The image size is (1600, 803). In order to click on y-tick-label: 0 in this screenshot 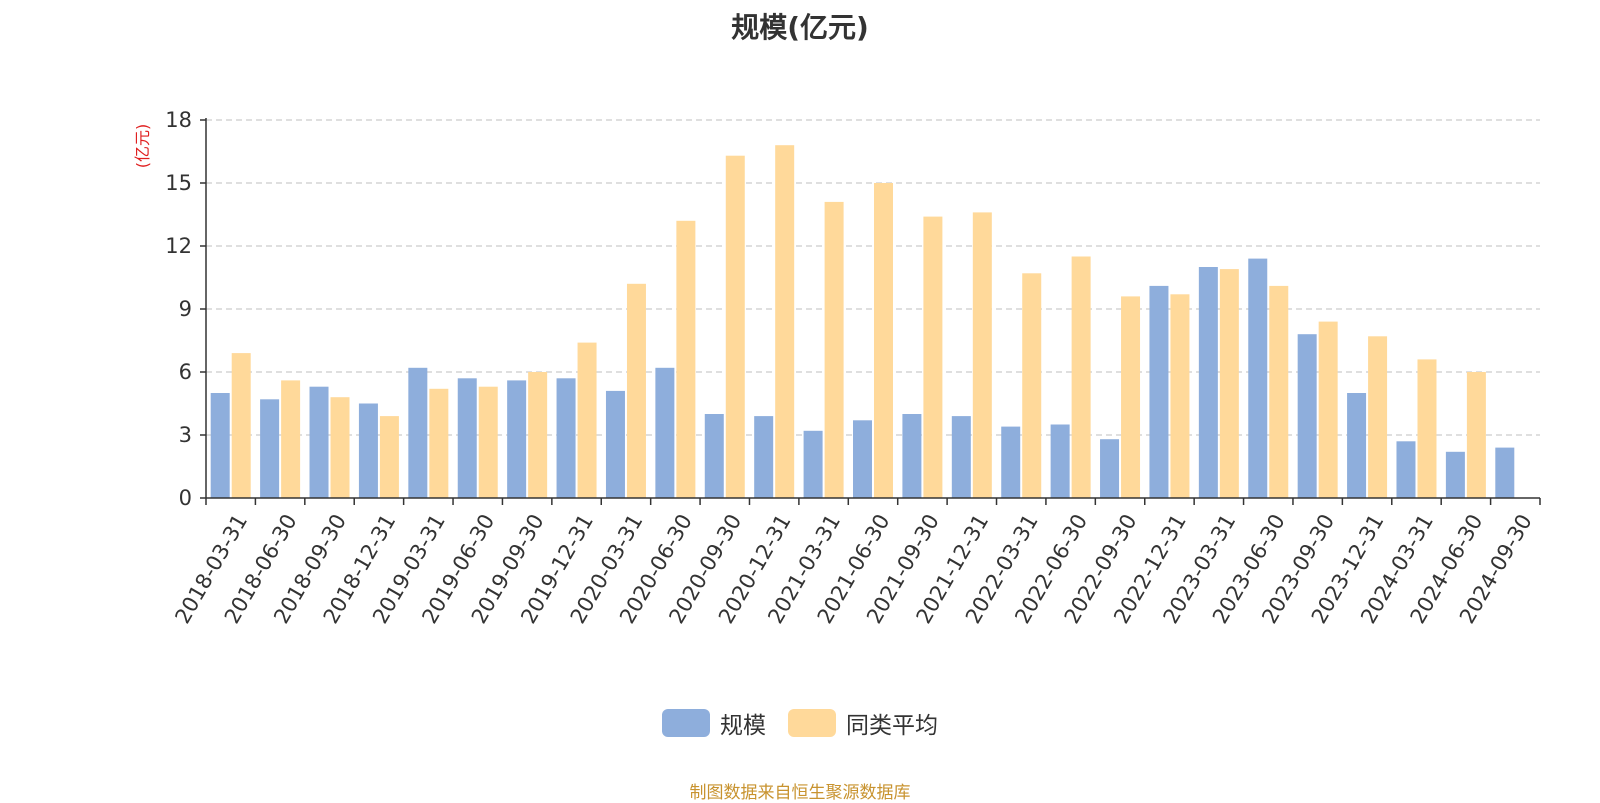, I will do `click(185, 498)`.